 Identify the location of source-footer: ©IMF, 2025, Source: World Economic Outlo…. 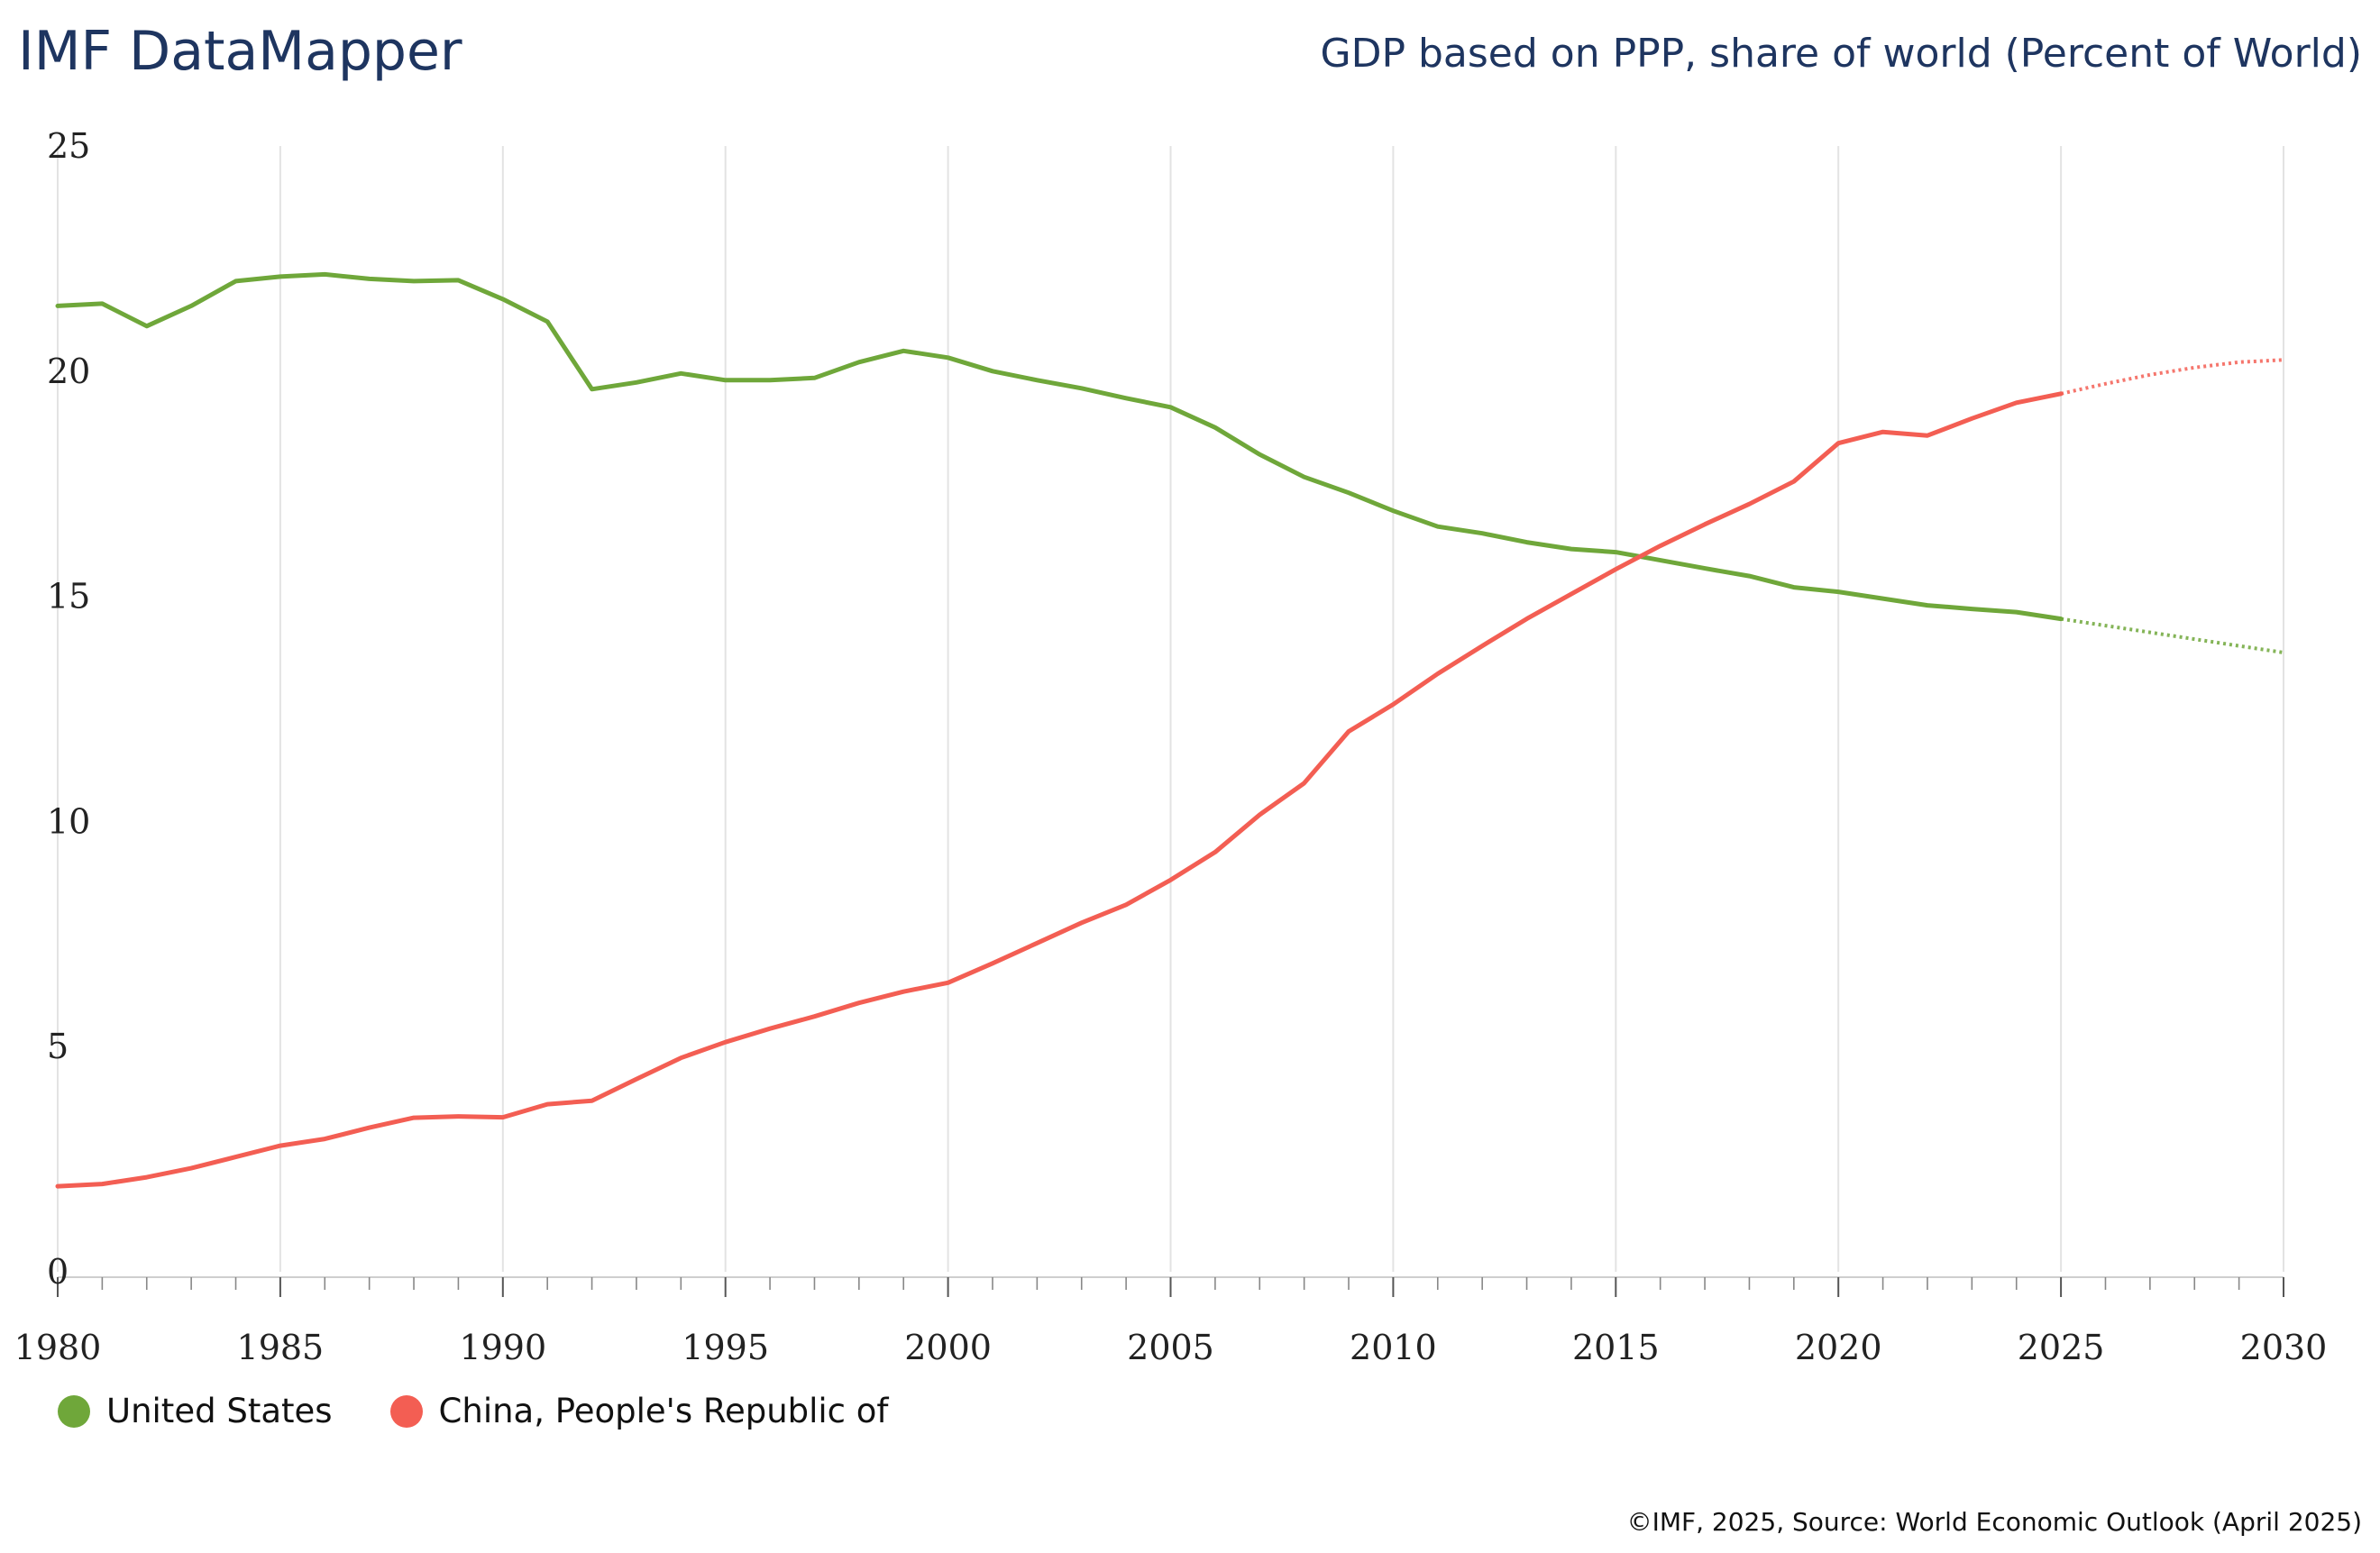
(1994, 1522).